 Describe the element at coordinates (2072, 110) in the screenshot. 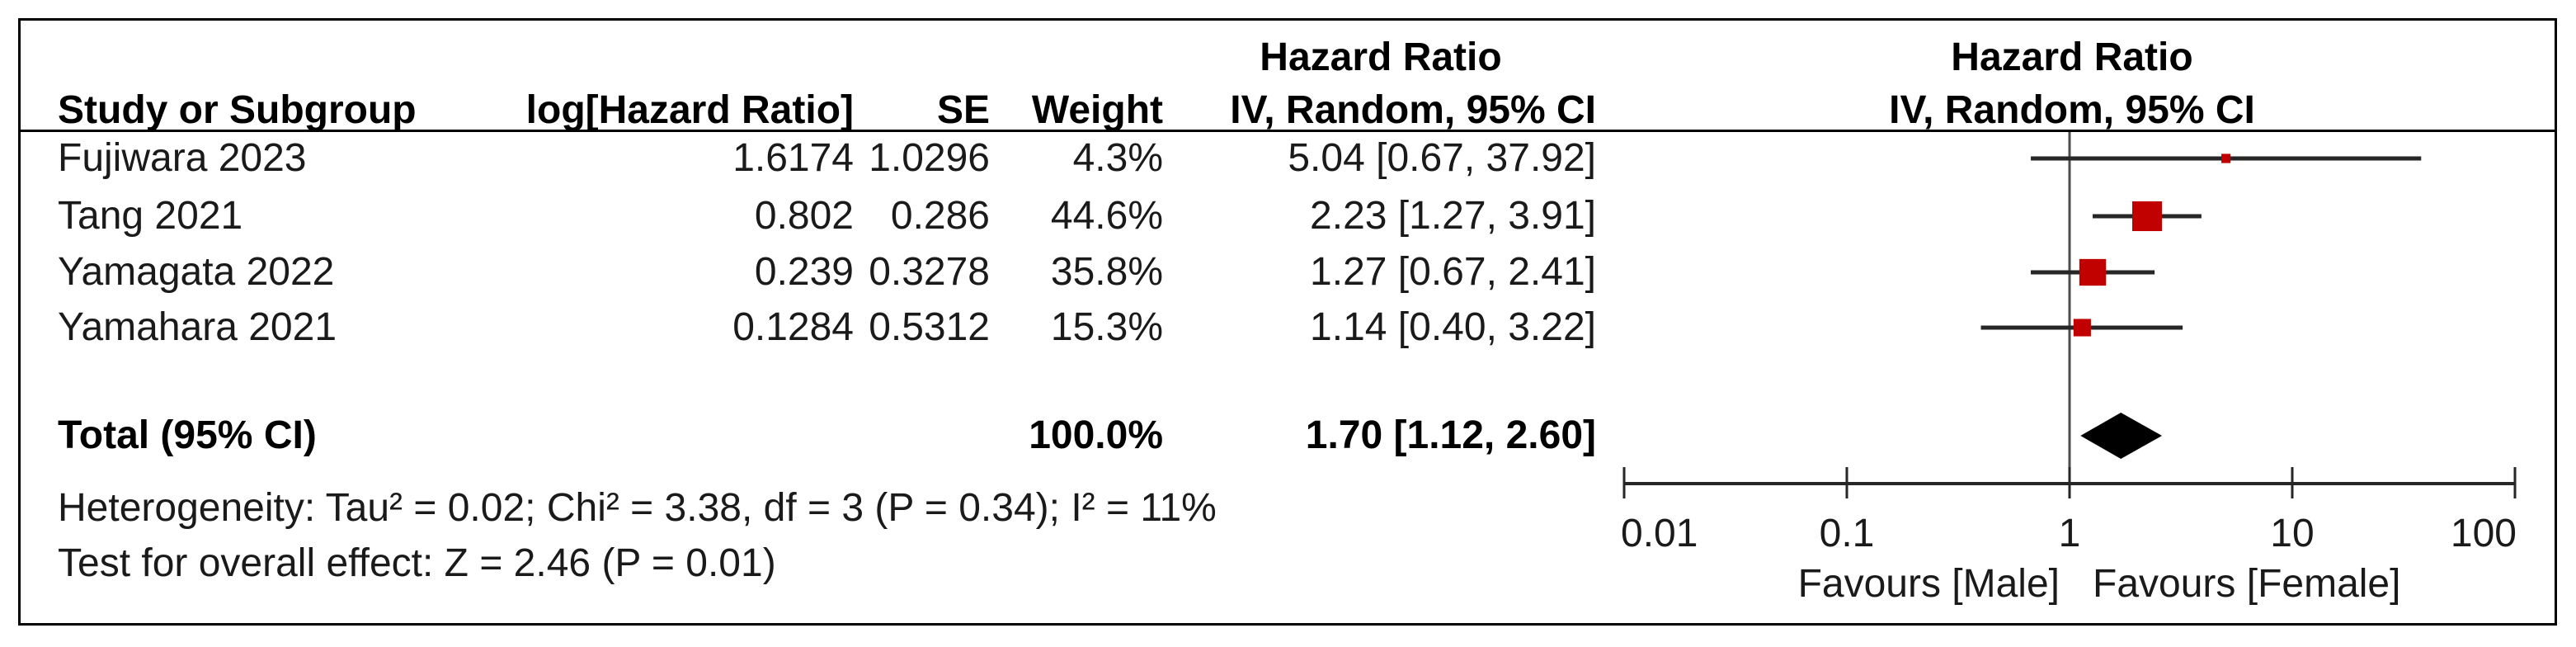

I see `plot-ci-method-header: IV, Random, 95% CI` at that location.